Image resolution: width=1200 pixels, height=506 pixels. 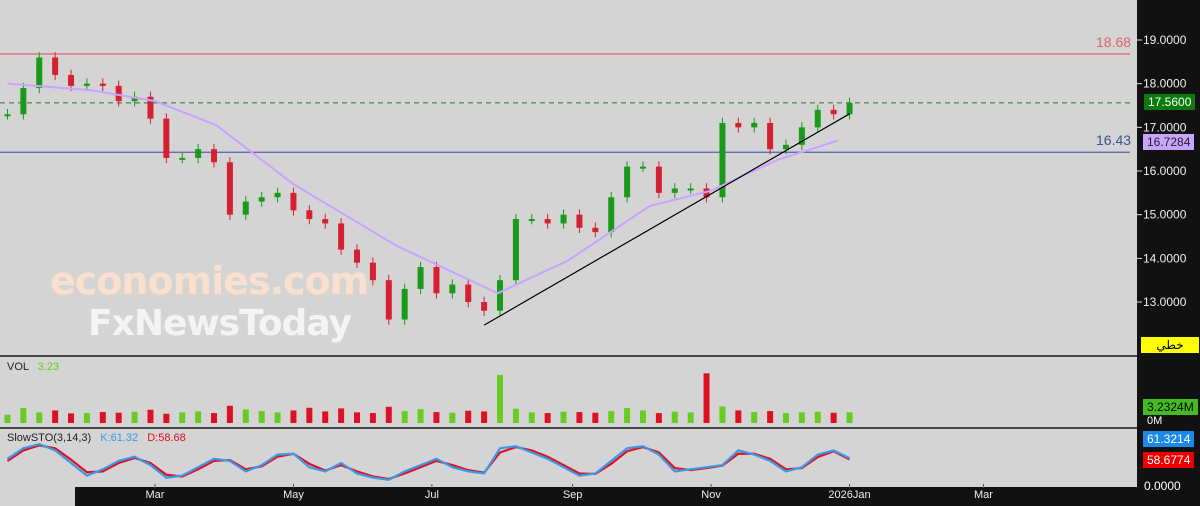 What do you see at coordinates (220, 323) in the screenshot?
I see `watermark-fxnewstoday: FxNewsToday` at bounding box center [220, 323].